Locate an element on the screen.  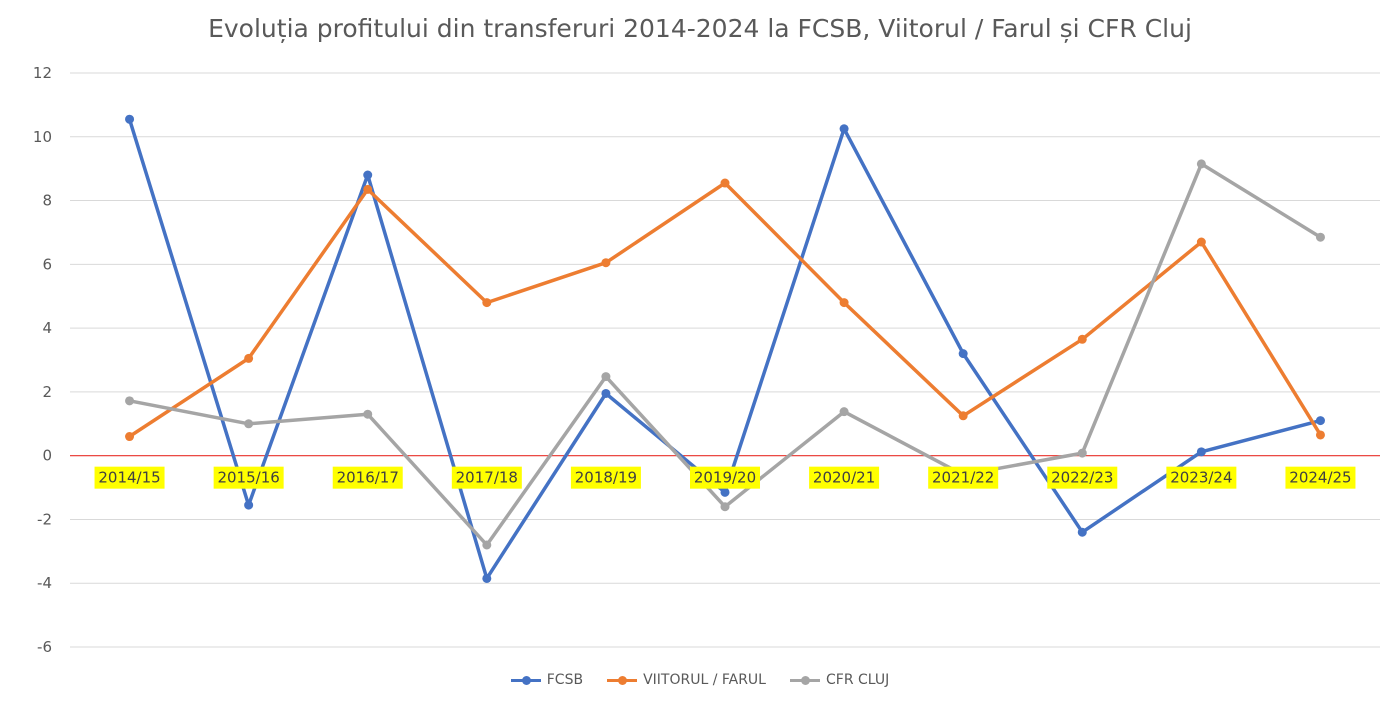
y-tick-label: 6 is located at coordinates (47, 264).